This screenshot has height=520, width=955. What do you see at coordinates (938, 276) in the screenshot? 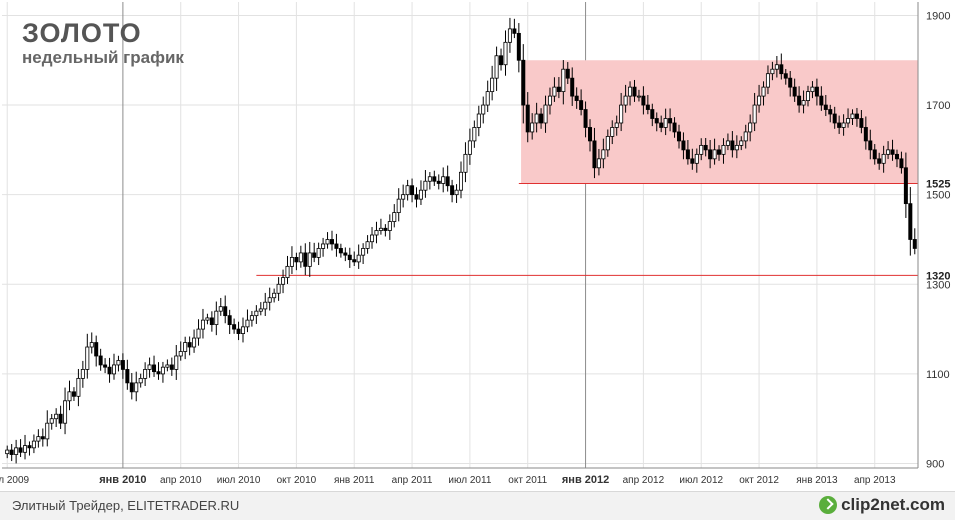
I see `level-label: 1320` at bounding box center [938, 276].